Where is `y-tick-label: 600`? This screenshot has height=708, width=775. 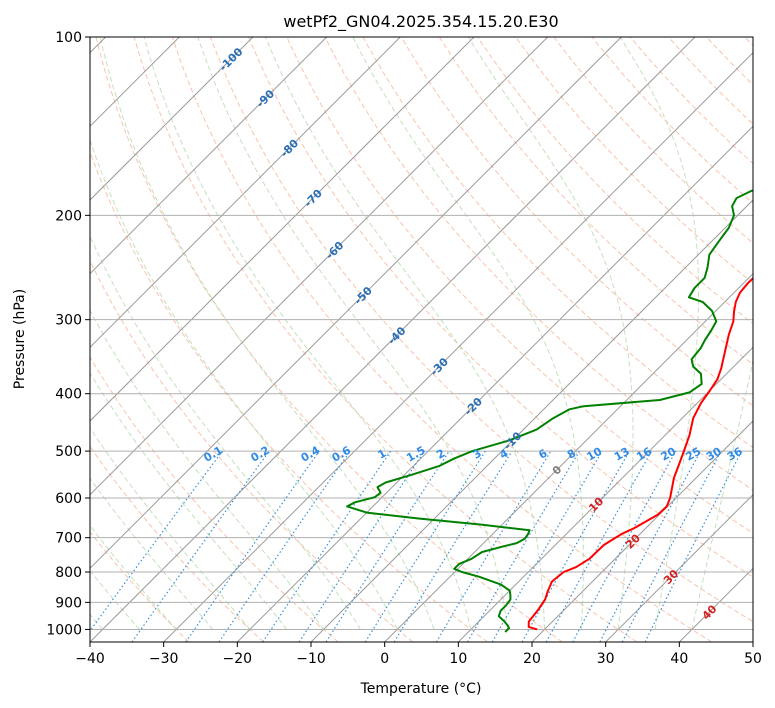
y-tick-label: 600 is located at coordinates (68, 499).